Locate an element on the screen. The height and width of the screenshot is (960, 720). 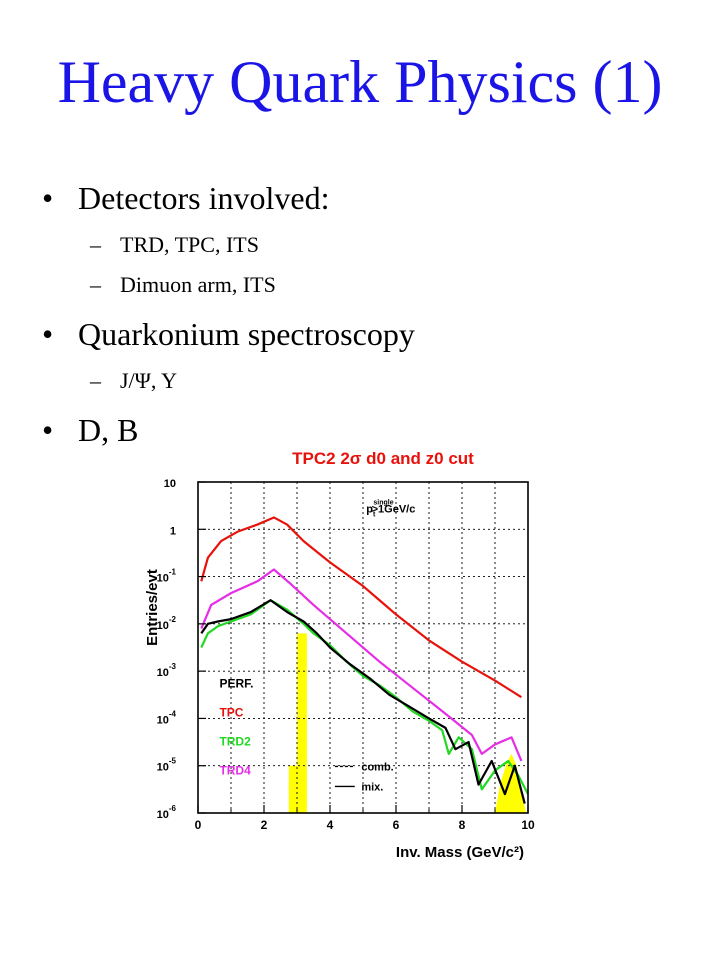
x-tick-label: 8 is located at coordinates (462, 825).